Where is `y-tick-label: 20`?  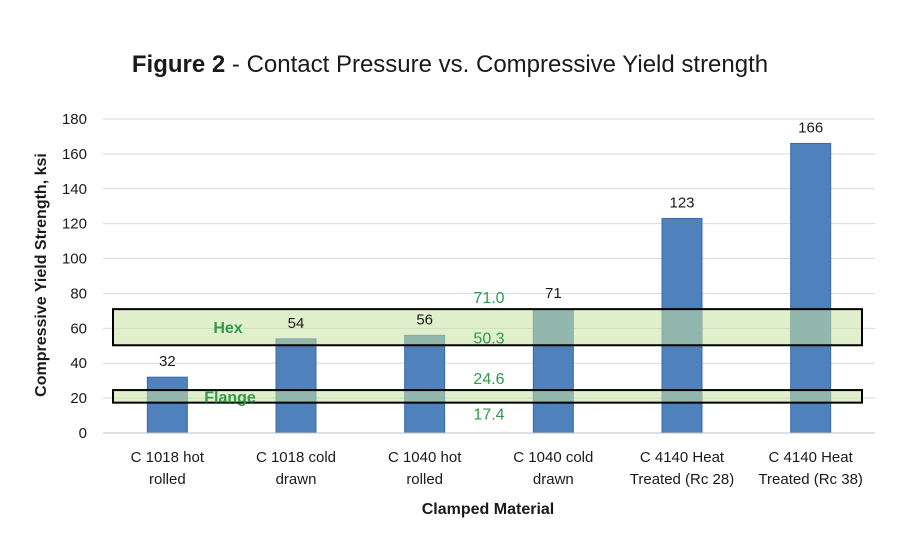 y-tick-label: 20 is located at coordinates (78, 398).